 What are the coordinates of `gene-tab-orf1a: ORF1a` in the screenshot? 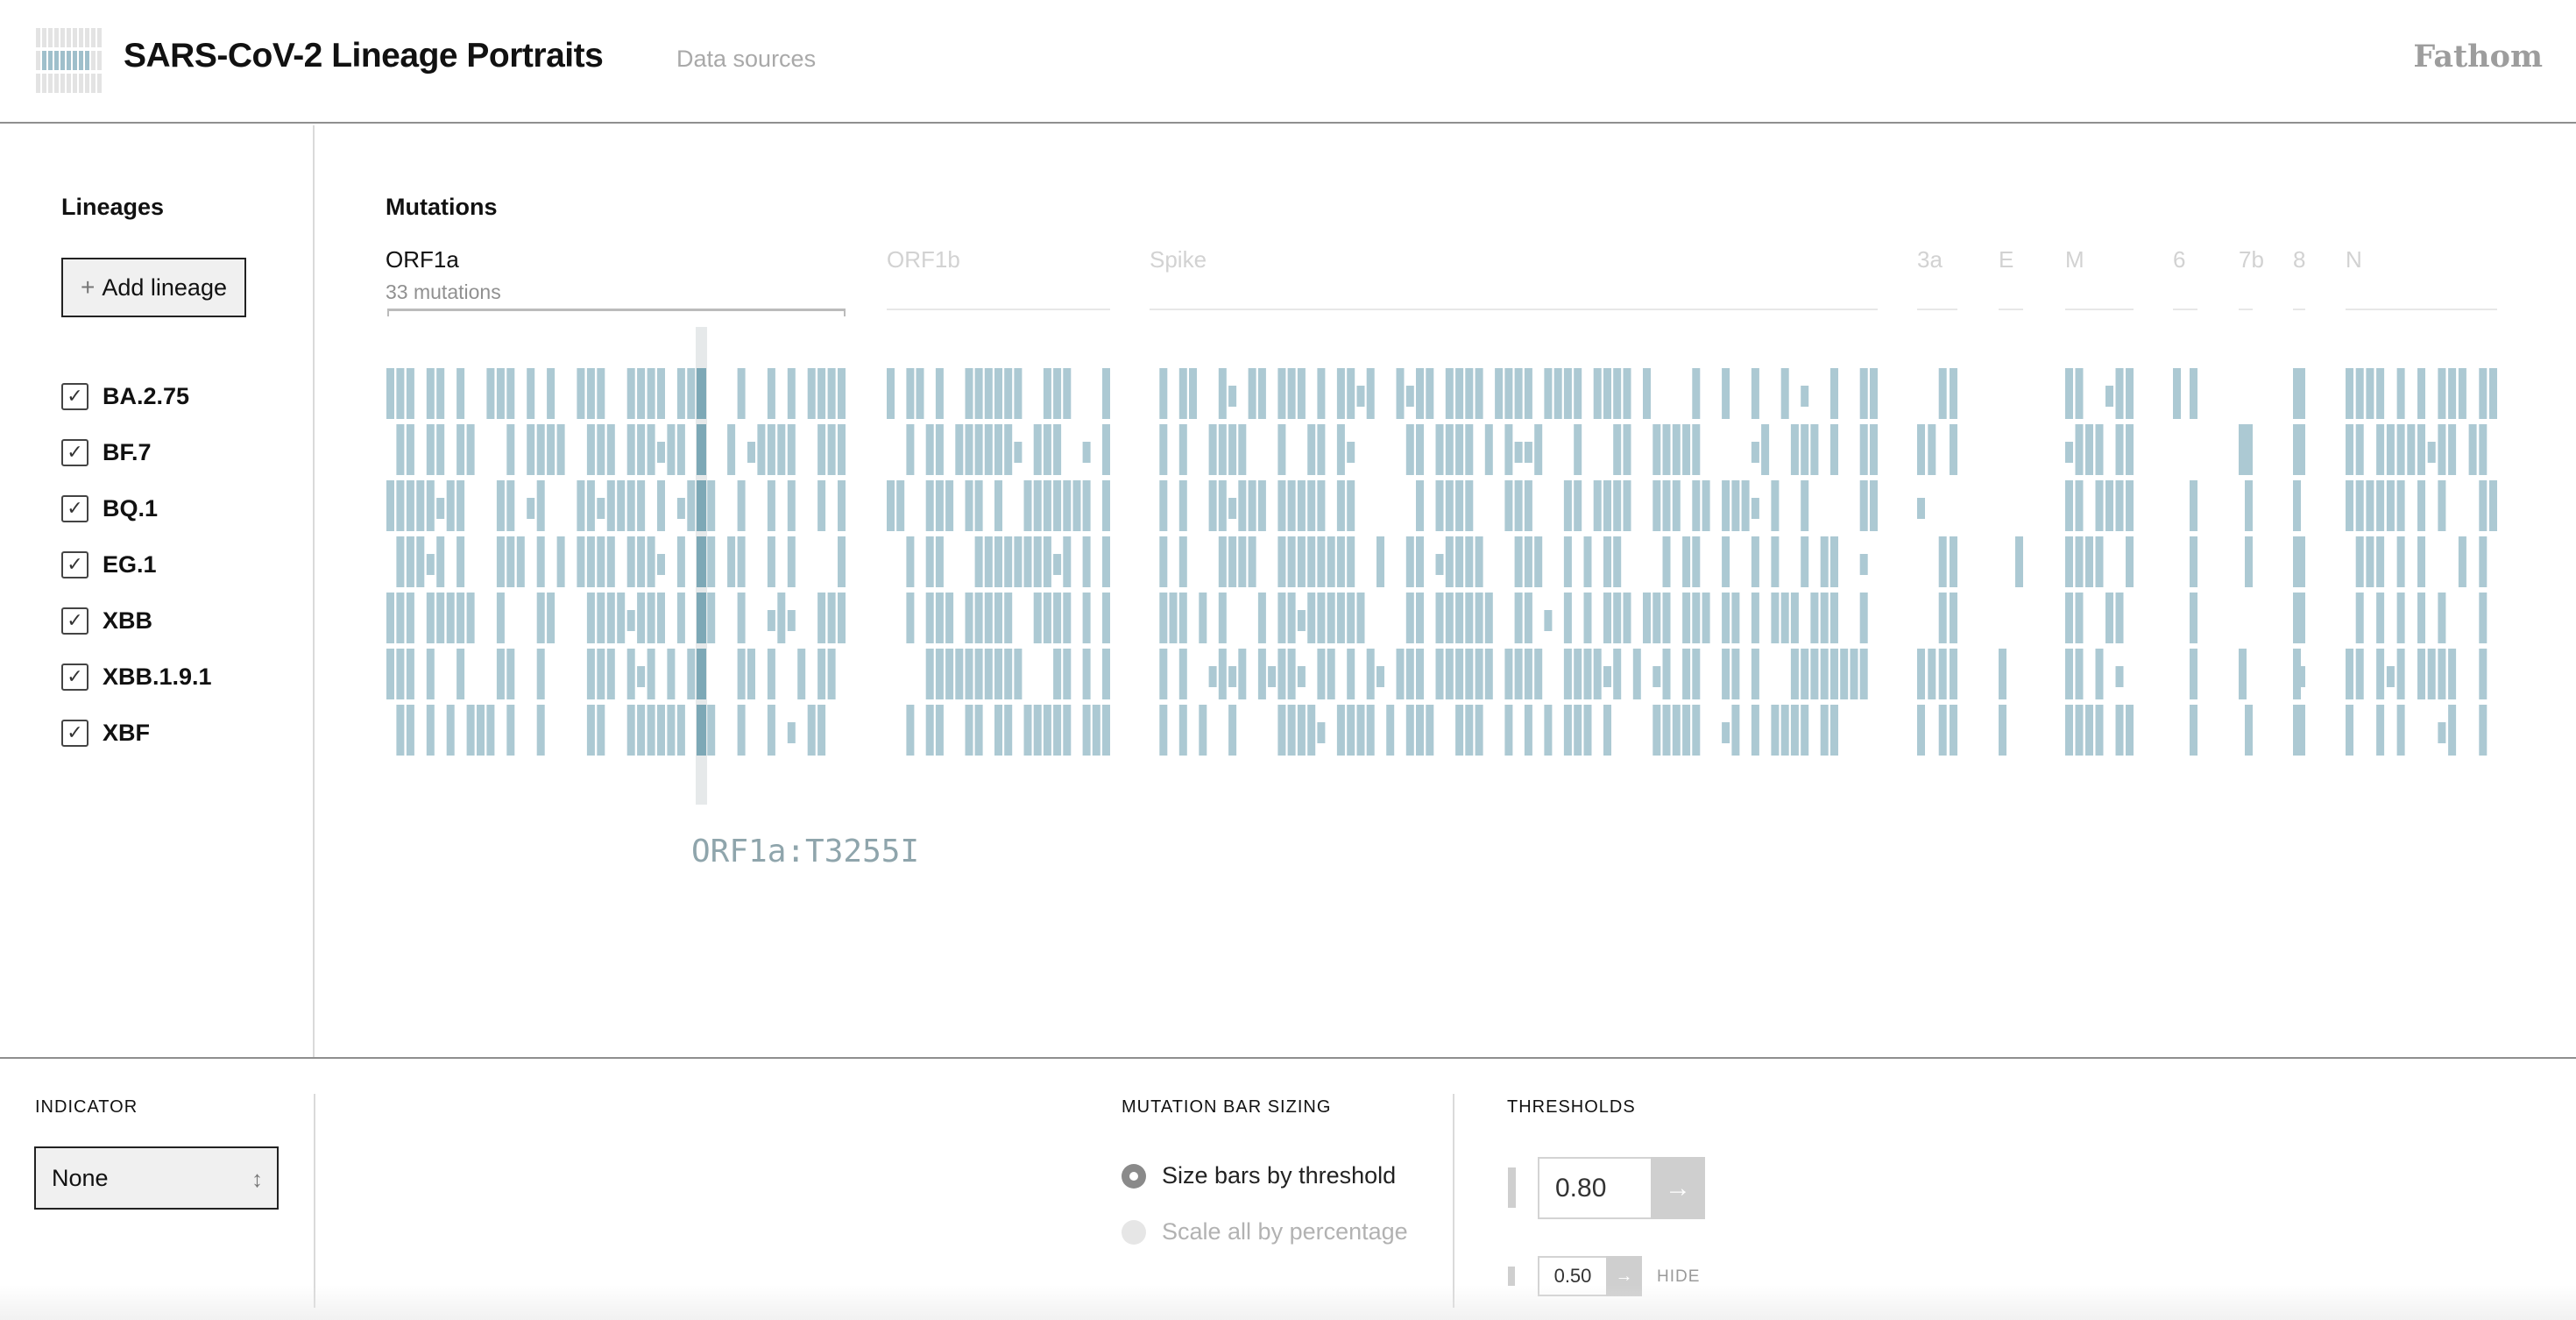 It's located at (422, 259).